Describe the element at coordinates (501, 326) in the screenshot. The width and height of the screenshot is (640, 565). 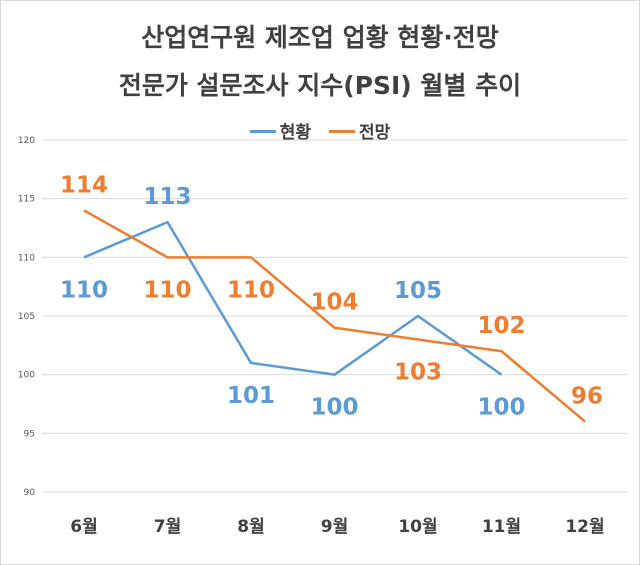
I see `data-label-forecast: 102` at that location.